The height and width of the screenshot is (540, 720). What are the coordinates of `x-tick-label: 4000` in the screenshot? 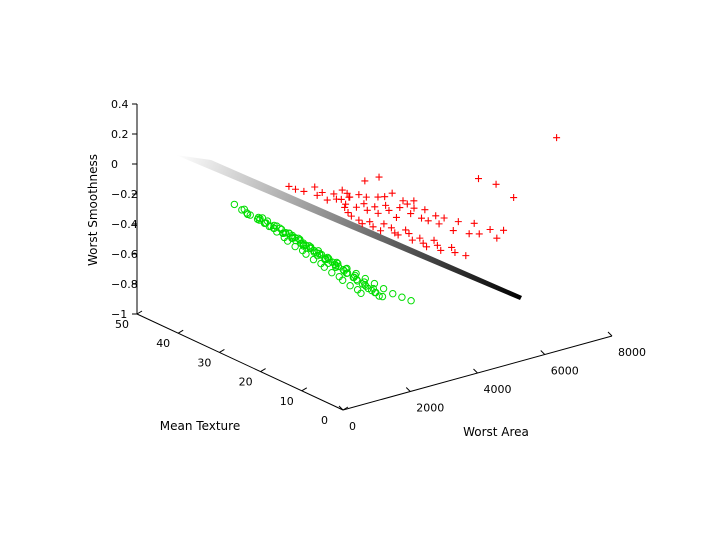 It's located at (498, 389).